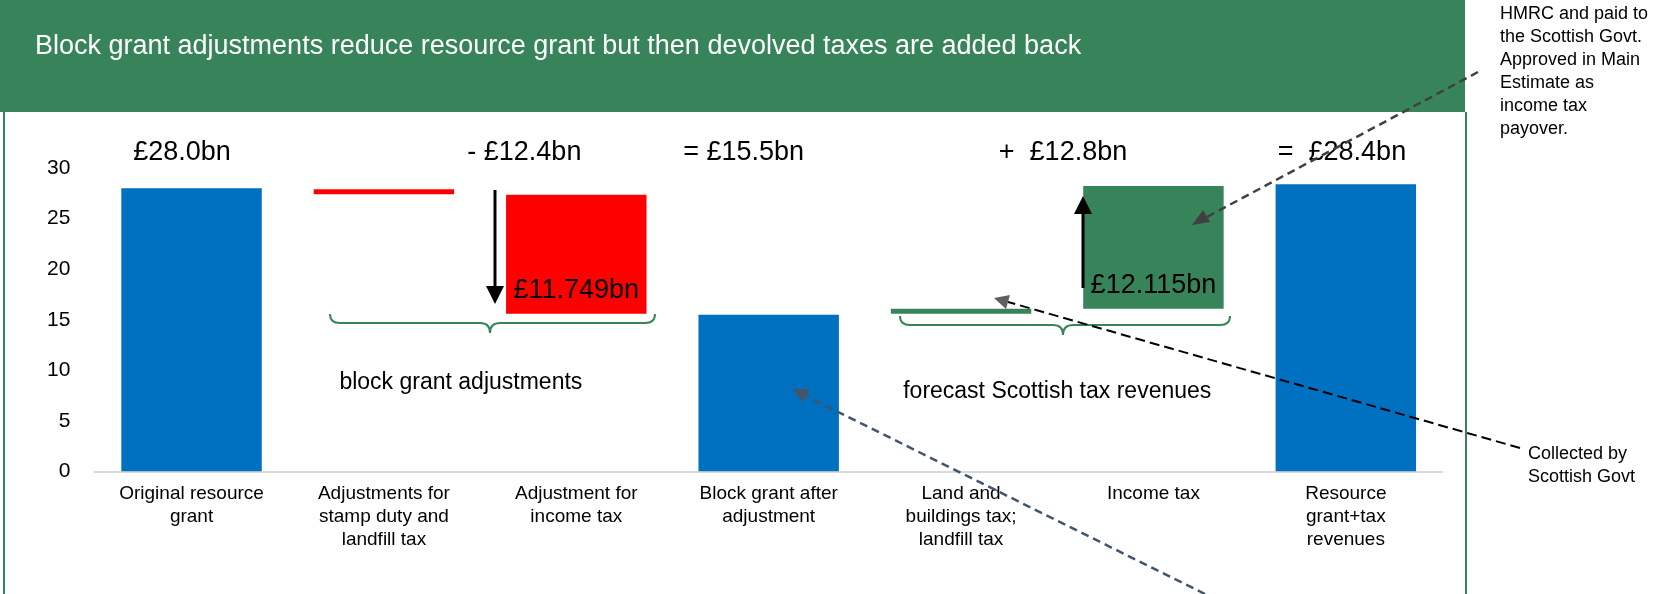 Image resolution: width=1670 pixels, height=594 pixels. What do you see at coordinates (64, 470) in the screenshot?
I see `y-tick-label: 0` at bounding box center [64, 470].